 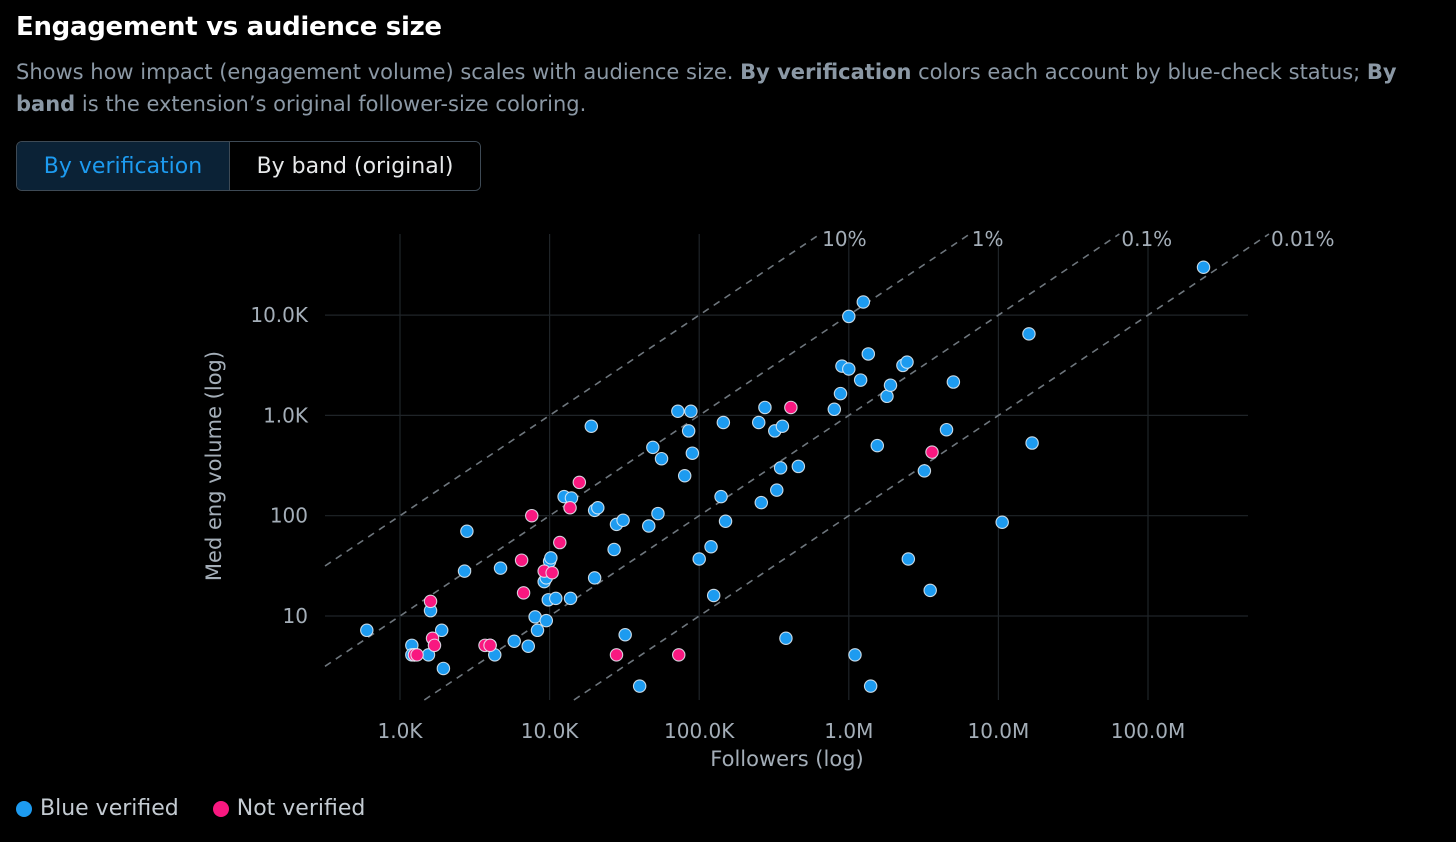 I want to click on toggle-by-band-button: By band (original), so click(x=355, y=166).